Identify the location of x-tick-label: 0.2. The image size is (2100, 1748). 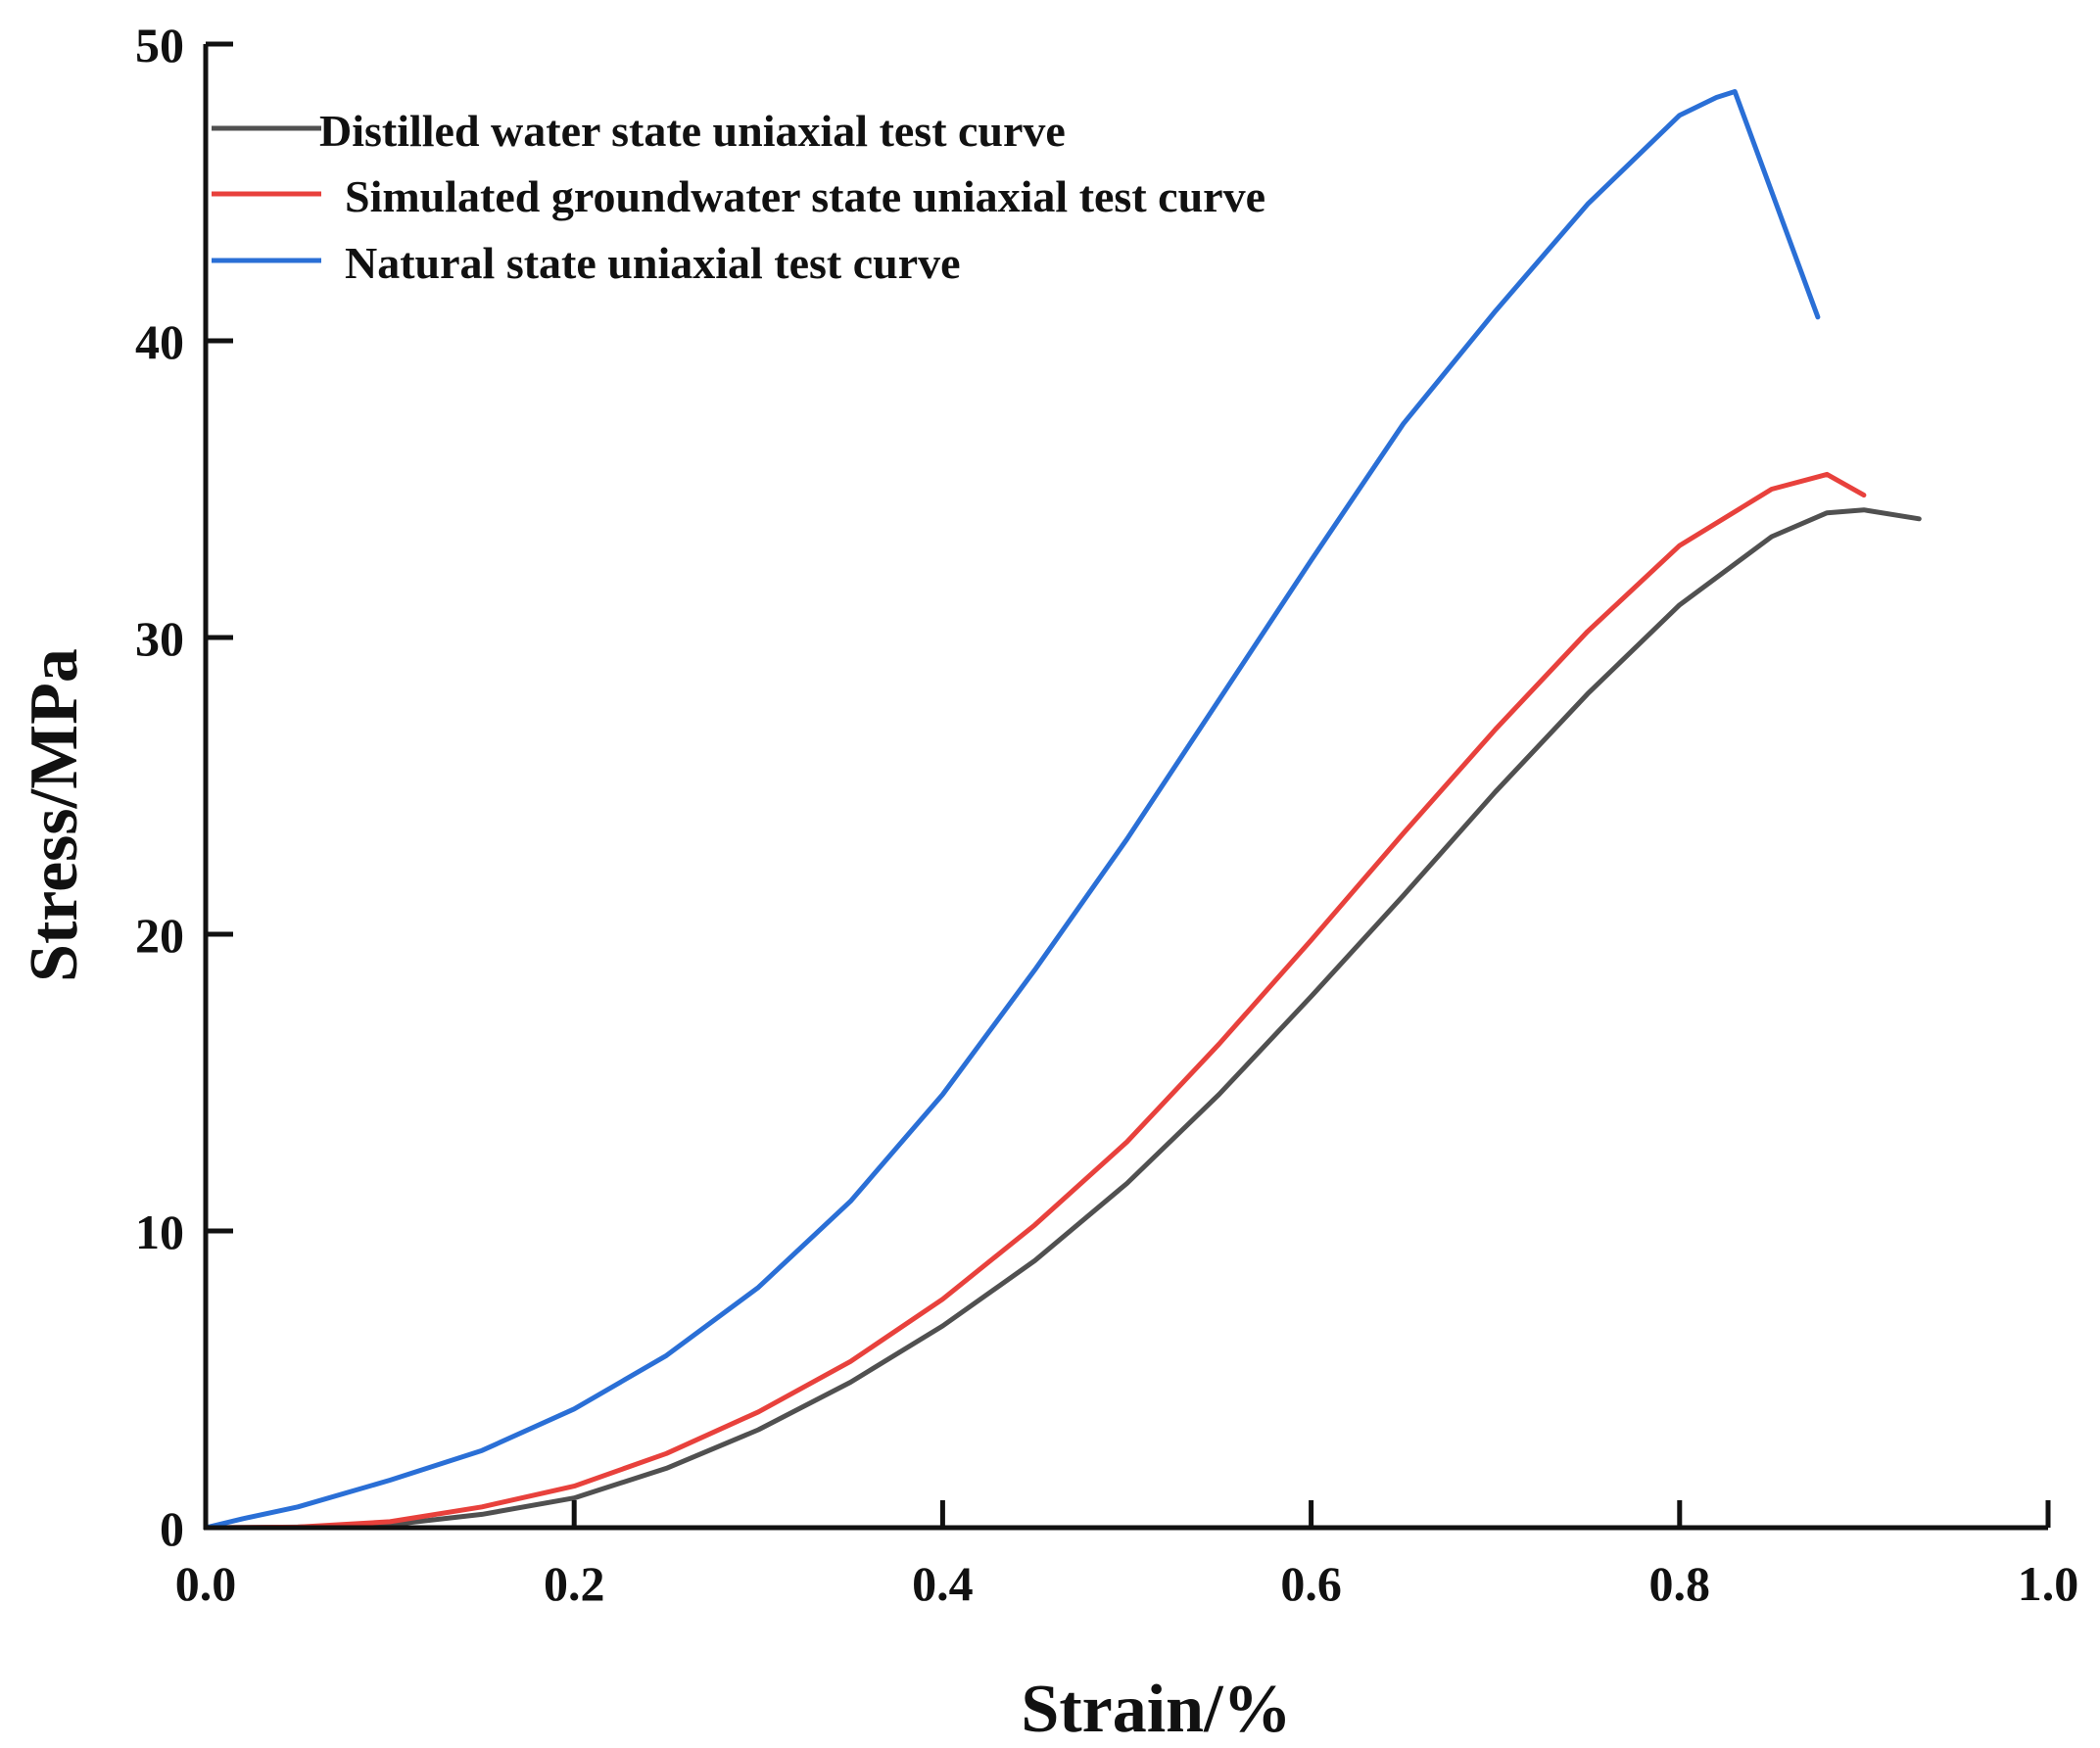
(575, 1583).